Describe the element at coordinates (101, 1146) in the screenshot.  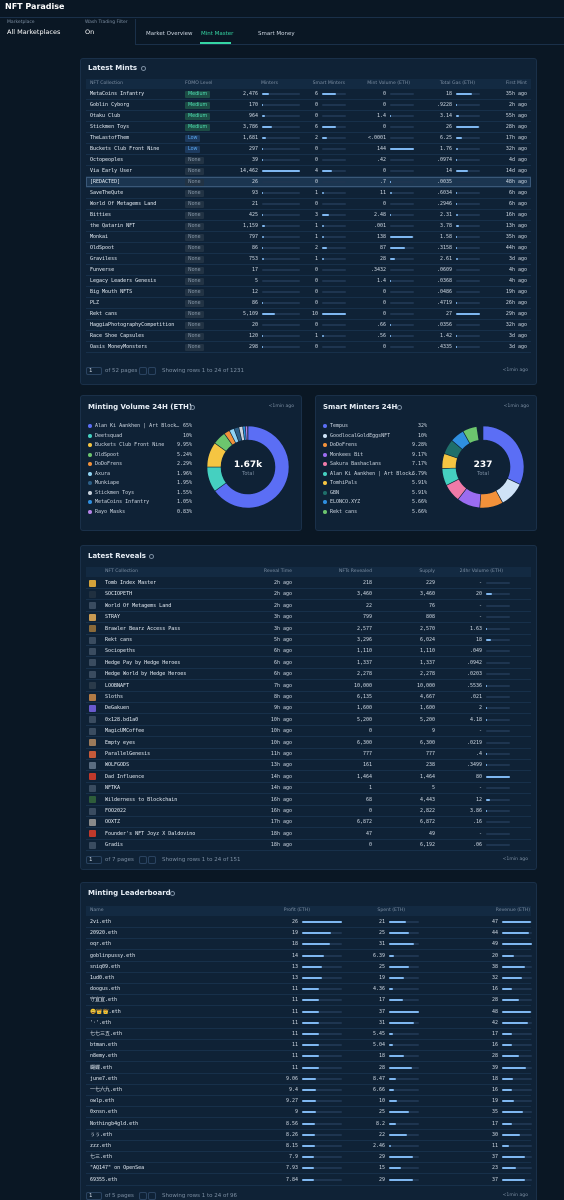
I see `row-name: zzz.eth` at that location.